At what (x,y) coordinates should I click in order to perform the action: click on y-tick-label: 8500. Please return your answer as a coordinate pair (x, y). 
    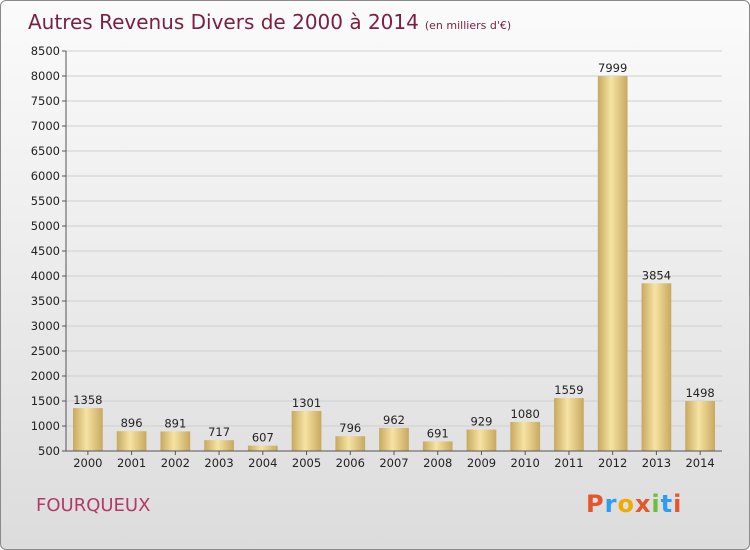
    Looking at the image, I should click on (45, 51).